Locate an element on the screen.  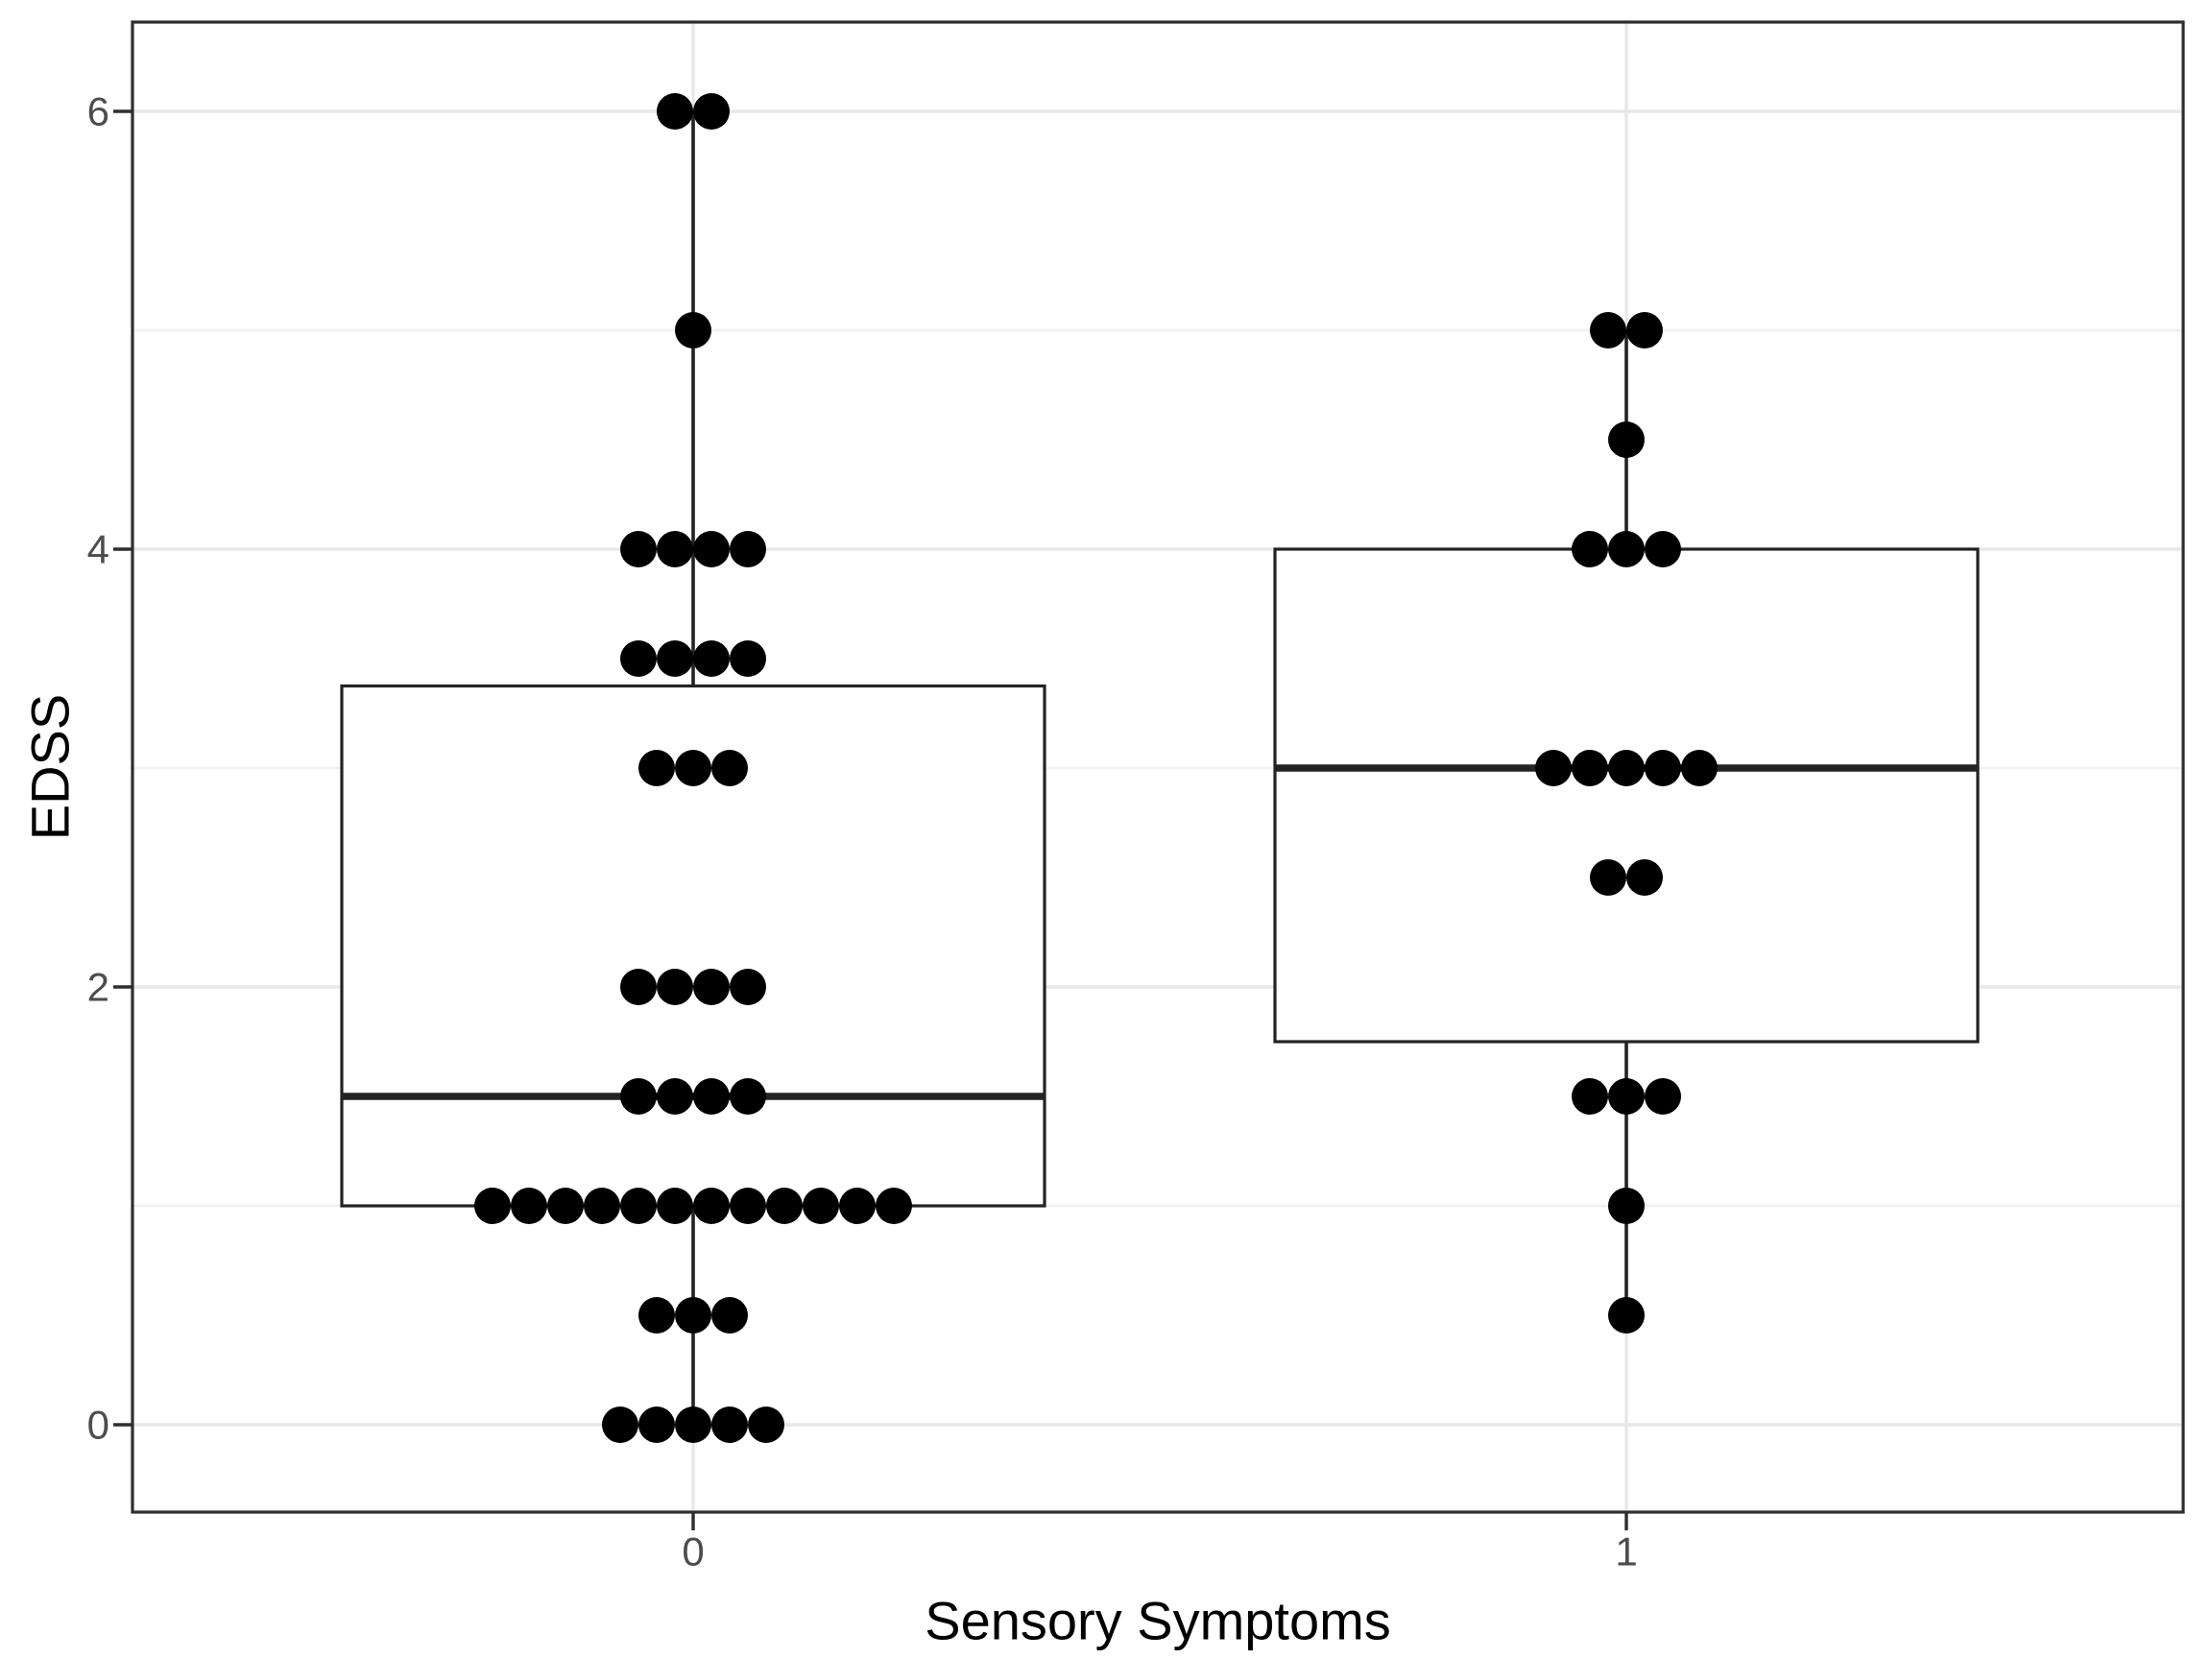
y-tick-label-2: 2 is located at coordinates (98, 988).